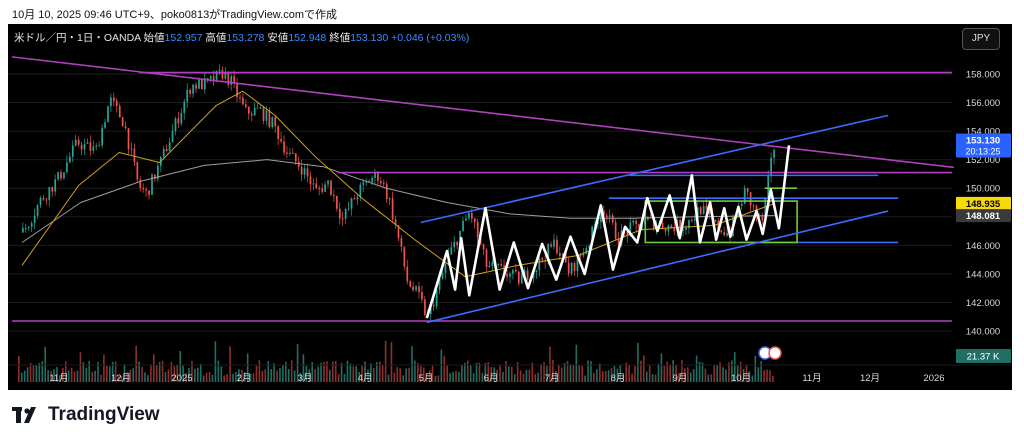 The image size is (1024, 441). What do you see at coordinates (77, 38) in the screenshot?
I see `symbol-name: 米ドル／円・1日・OANDA` at bounding box center [77, 38].